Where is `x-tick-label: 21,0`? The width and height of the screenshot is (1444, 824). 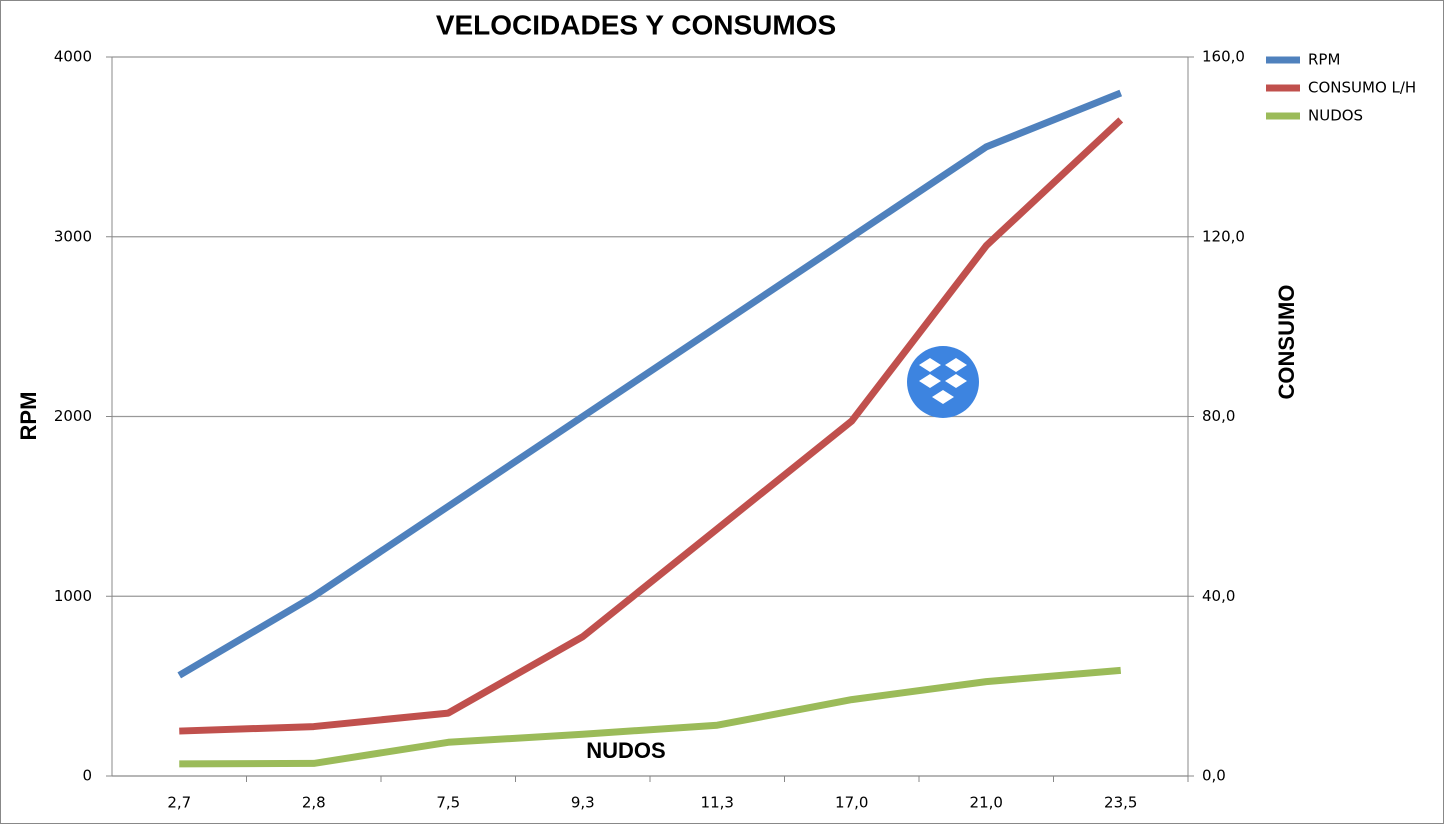
x-tick-label: 21,0 is located at coordinates (986, 803).